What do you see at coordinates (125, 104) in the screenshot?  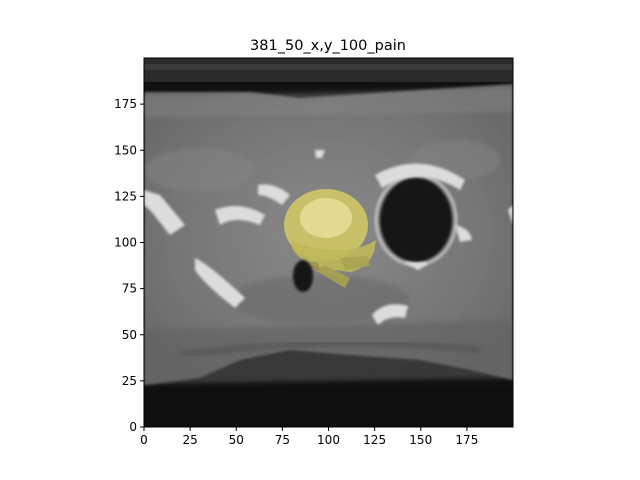 I see `y-tick-label: 175` at bounding box center [125, 104].